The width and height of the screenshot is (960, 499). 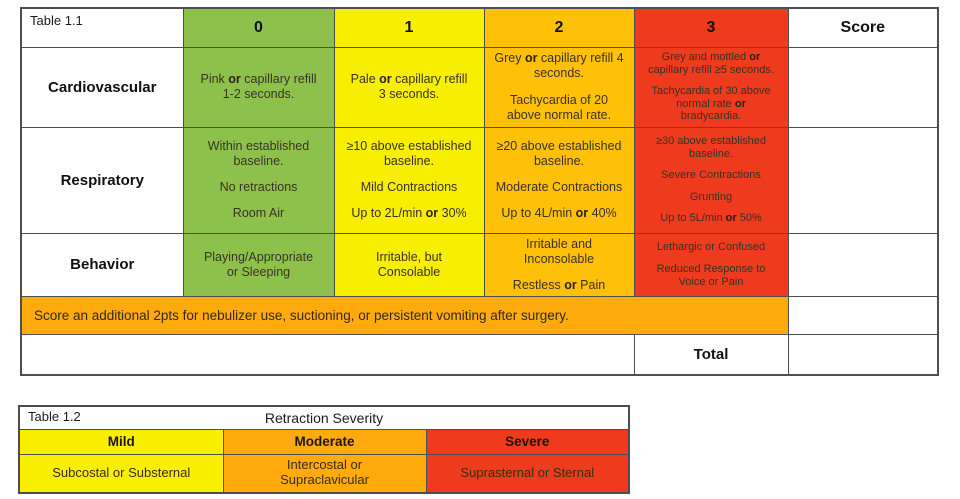 What do you see at coordinates (102, 87) in the screenshot?
I see `row-label-cardiovascular: Cardiovascular` at bounding box center [102, 87].